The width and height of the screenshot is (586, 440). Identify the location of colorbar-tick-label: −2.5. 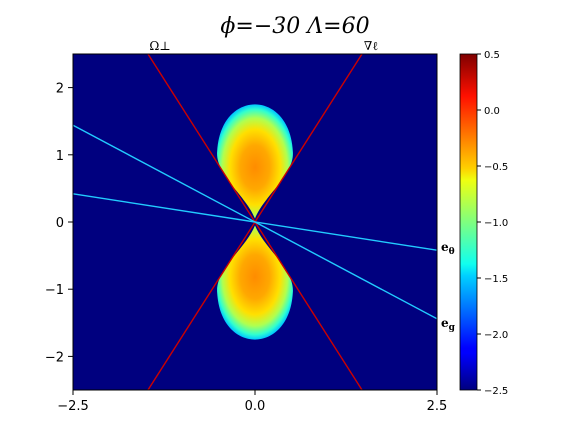
(496, 391).